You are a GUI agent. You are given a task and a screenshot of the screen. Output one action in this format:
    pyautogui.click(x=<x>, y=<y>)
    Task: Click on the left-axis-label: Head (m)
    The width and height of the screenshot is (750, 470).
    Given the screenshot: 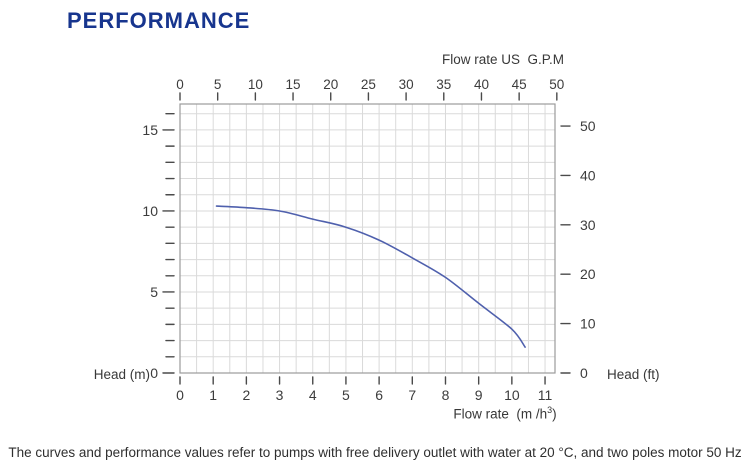 What is the action you would take?
    pyautogui.click(x=121, y=374)
    